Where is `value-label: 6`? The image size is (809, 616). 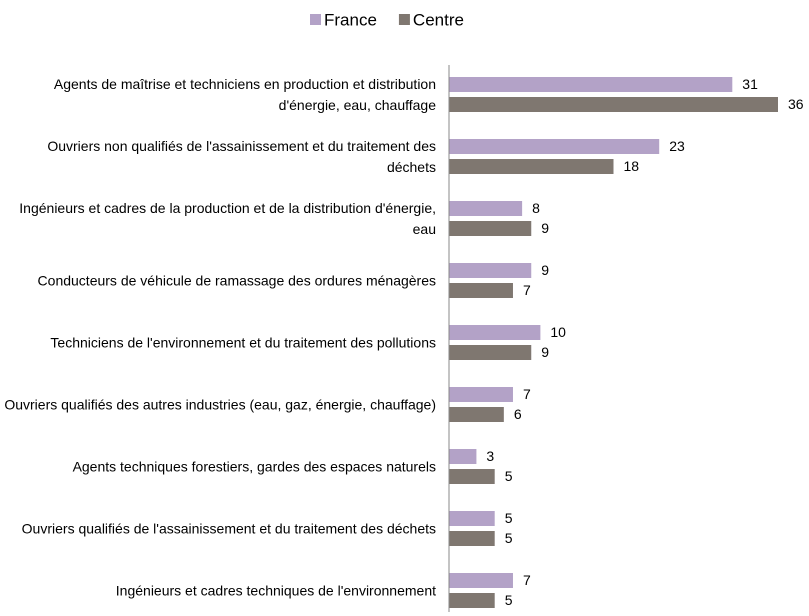 value-label: 6 is located at coordinates (518, 414).